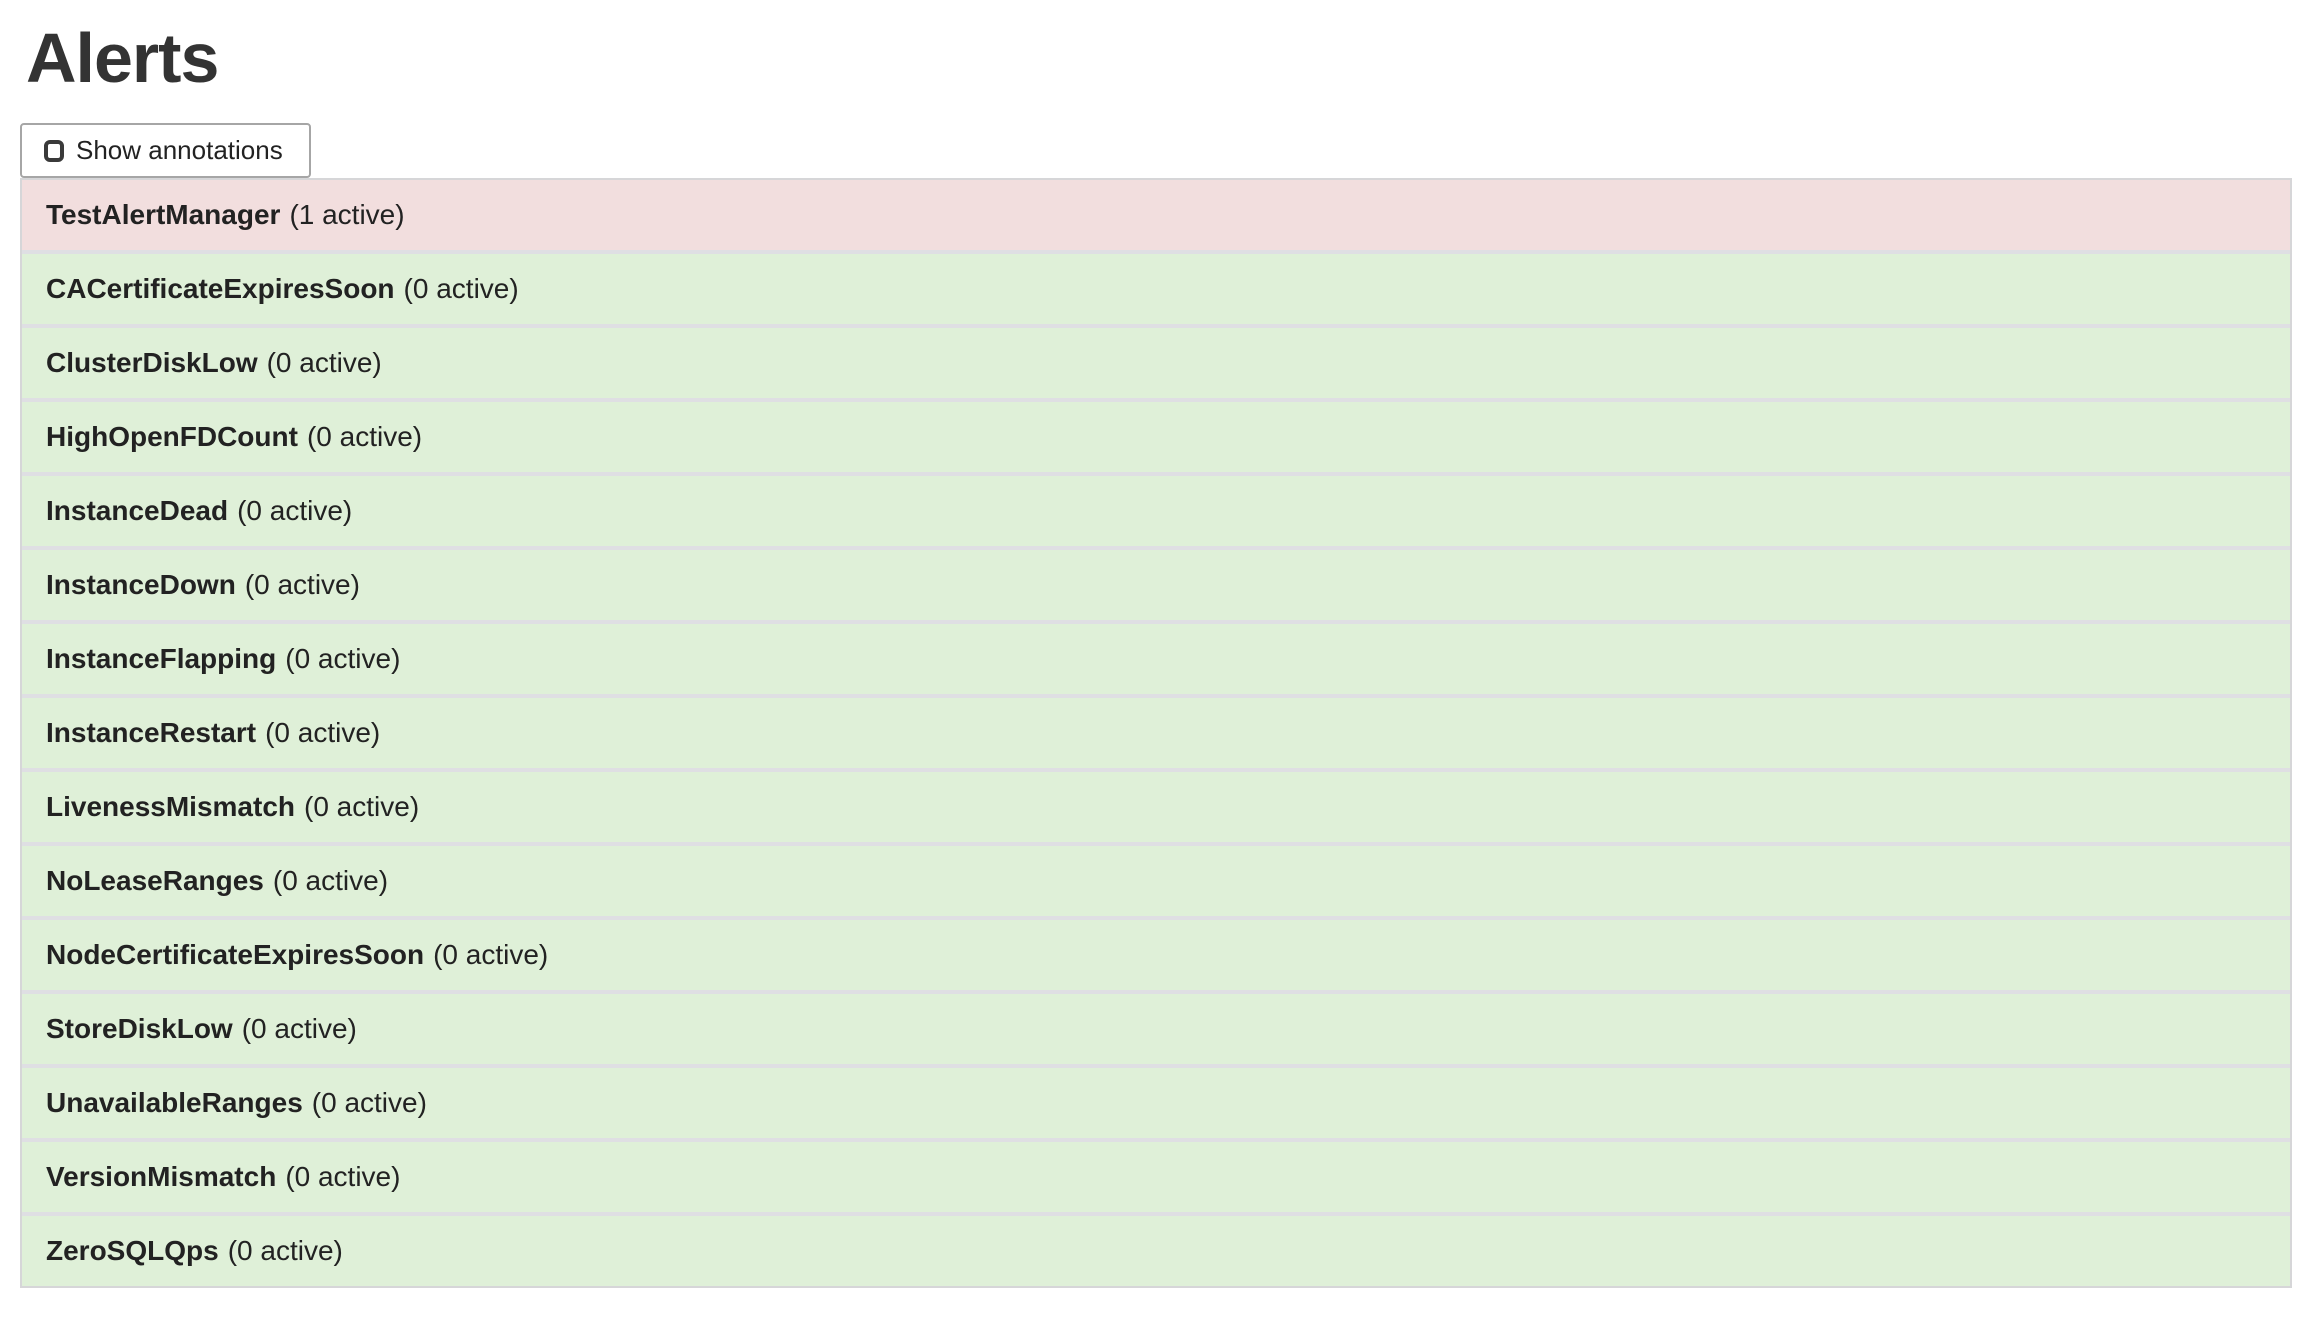  What do you see at coordinates (122, 58) in the screenshot?
I see `page-title: Alerts` at bounding box center [122, 58].